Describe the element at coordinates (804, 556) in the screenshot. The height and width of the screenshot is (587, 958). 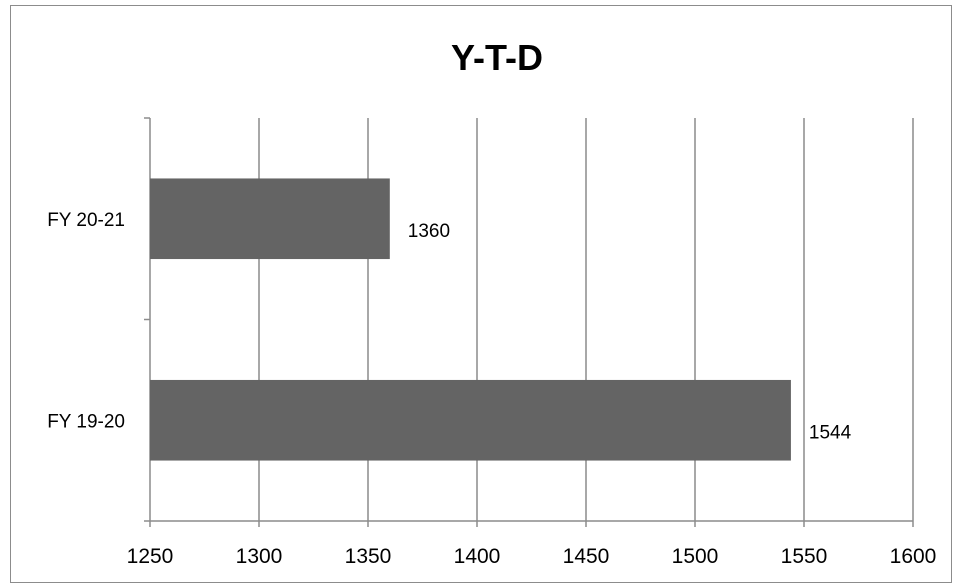
I see `x-tick-label: 1550` at that location.